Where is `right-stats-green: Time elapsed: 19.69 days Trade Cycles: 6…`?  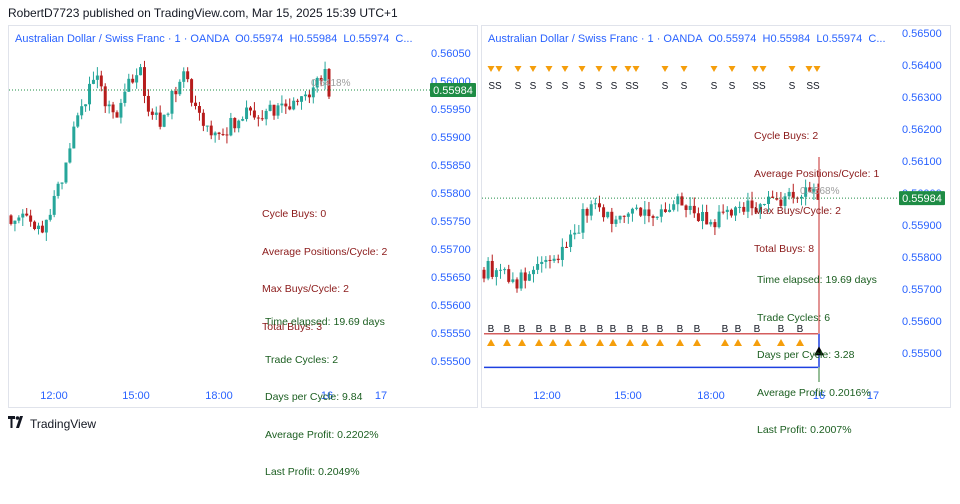 right-stats-green: Time elapsed: 19.69 days Trade Cycles: 6… is located at coordinates (817, 355).